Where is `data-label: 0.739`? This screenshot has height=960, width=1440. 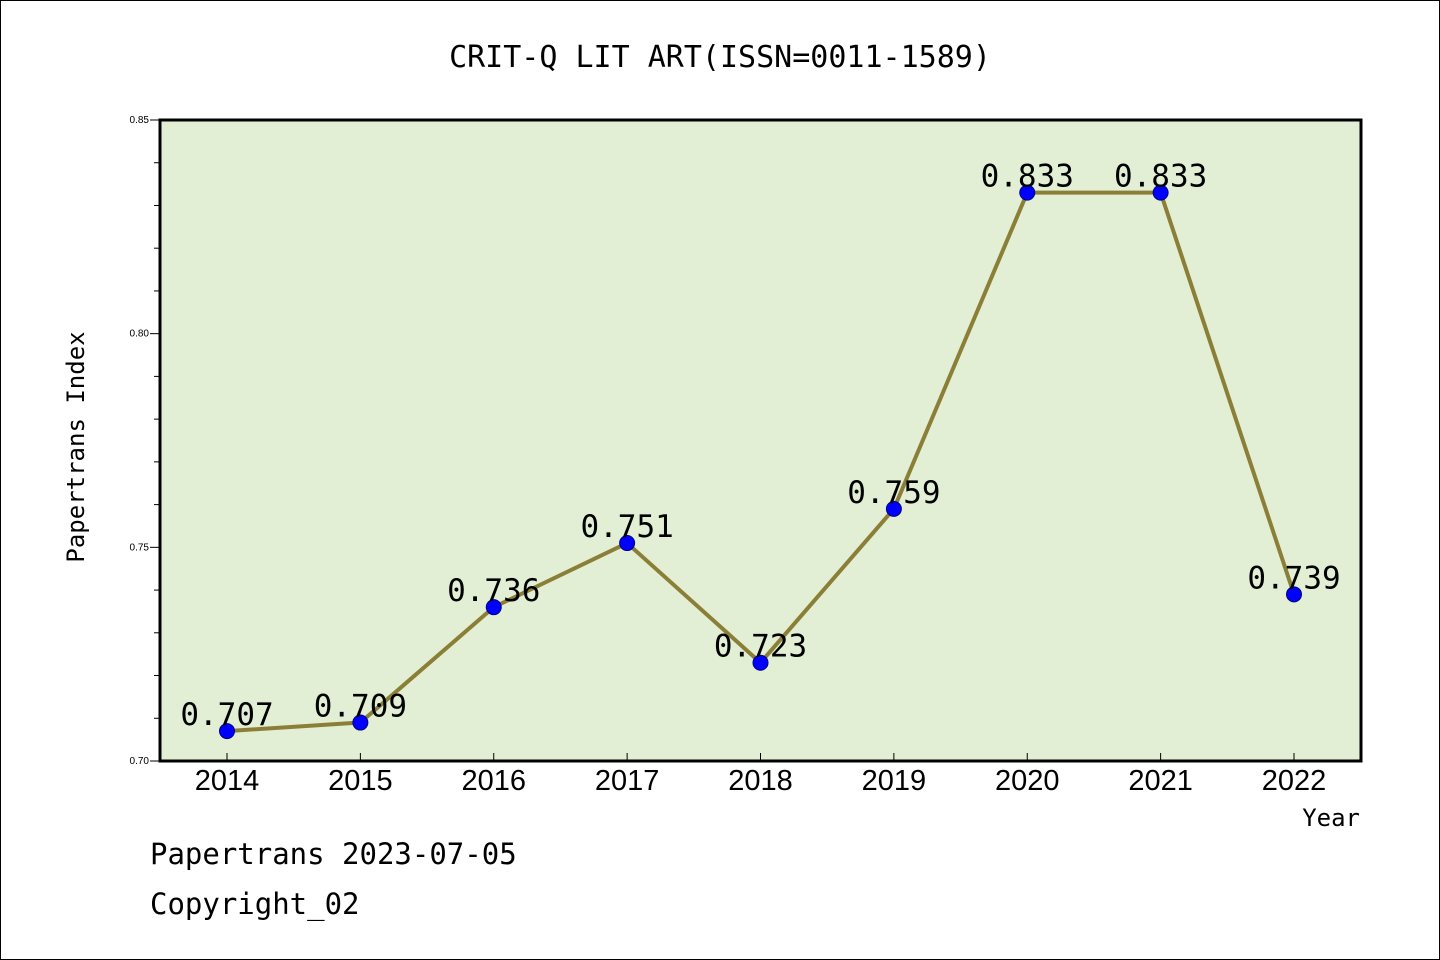 data-label: 0.739 is located at coordinates (1293, 578).